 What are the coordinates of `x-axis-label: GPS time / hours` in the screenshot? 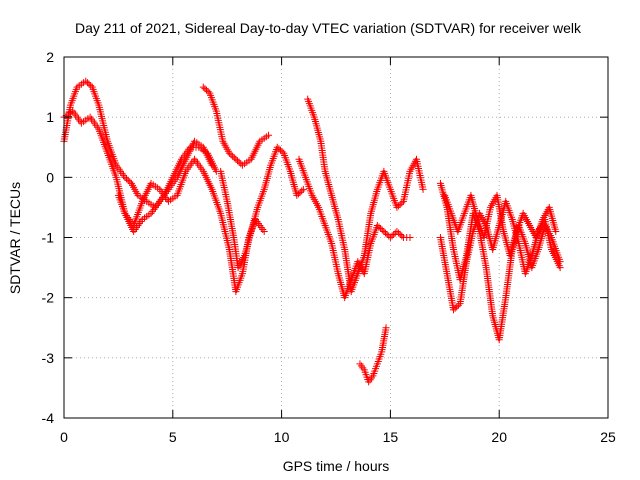 It's located at (336, 466).